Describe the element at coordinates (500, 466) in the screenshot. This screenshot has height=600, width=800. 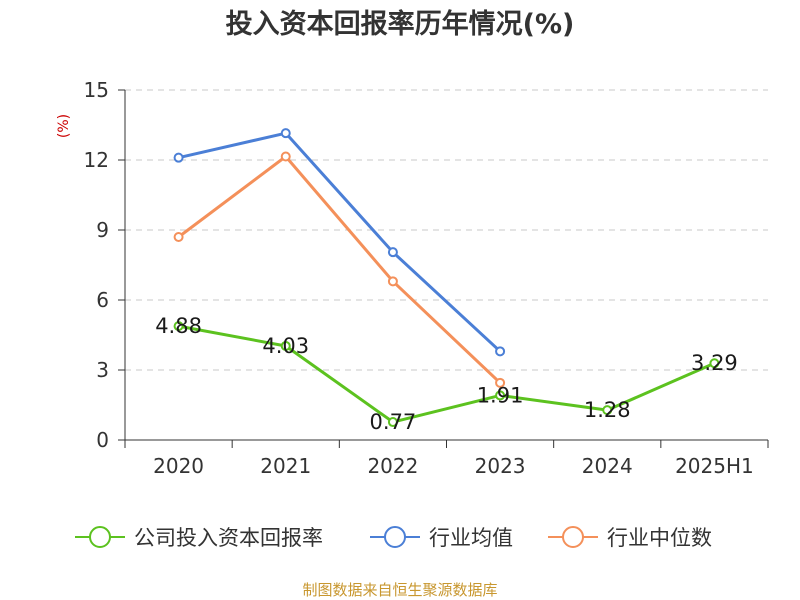
I see `x-tick-label: 2023` at that location.